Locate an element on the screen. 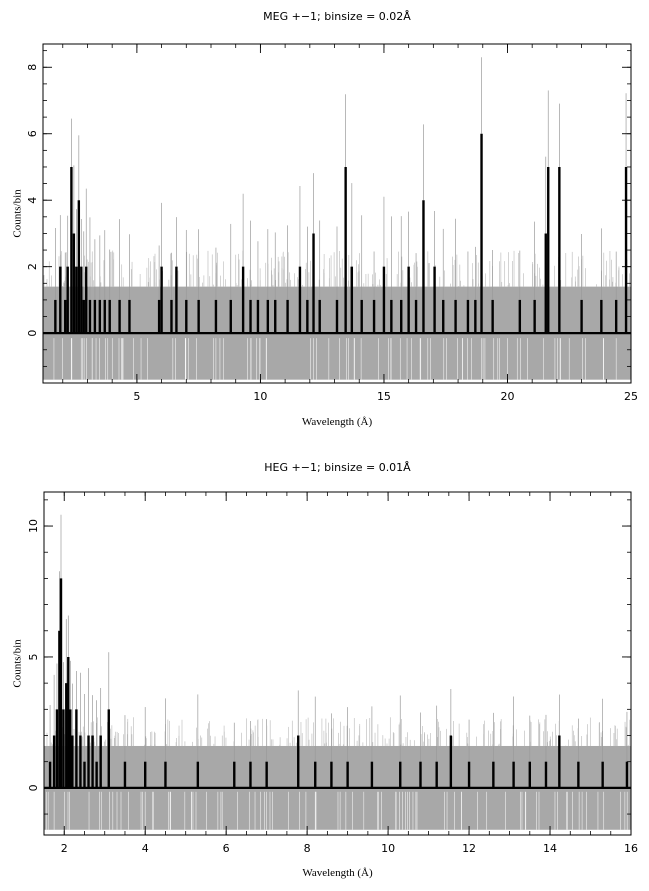 The width and height of the screenshot is (649, 891). x-tick-label: 25 is located at coordinates (631, 396).